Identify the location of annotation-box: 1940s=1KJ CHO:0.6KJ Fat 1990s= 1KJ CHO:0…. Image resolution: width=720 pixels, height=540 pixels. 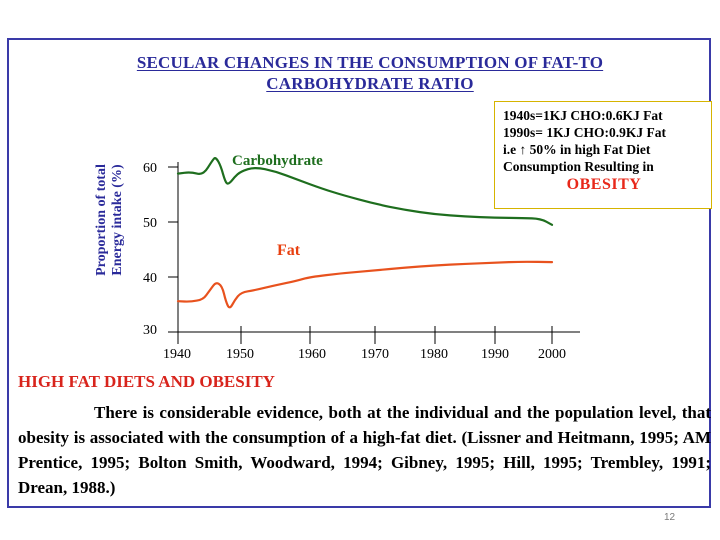
(603, 155).